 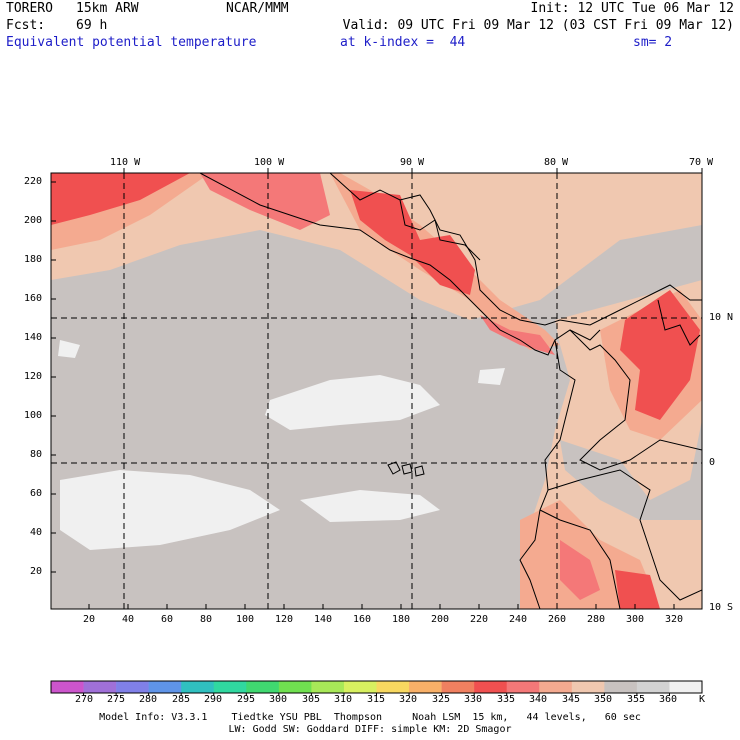 I want to click on x-label: 280, so click(x=596, y=619).